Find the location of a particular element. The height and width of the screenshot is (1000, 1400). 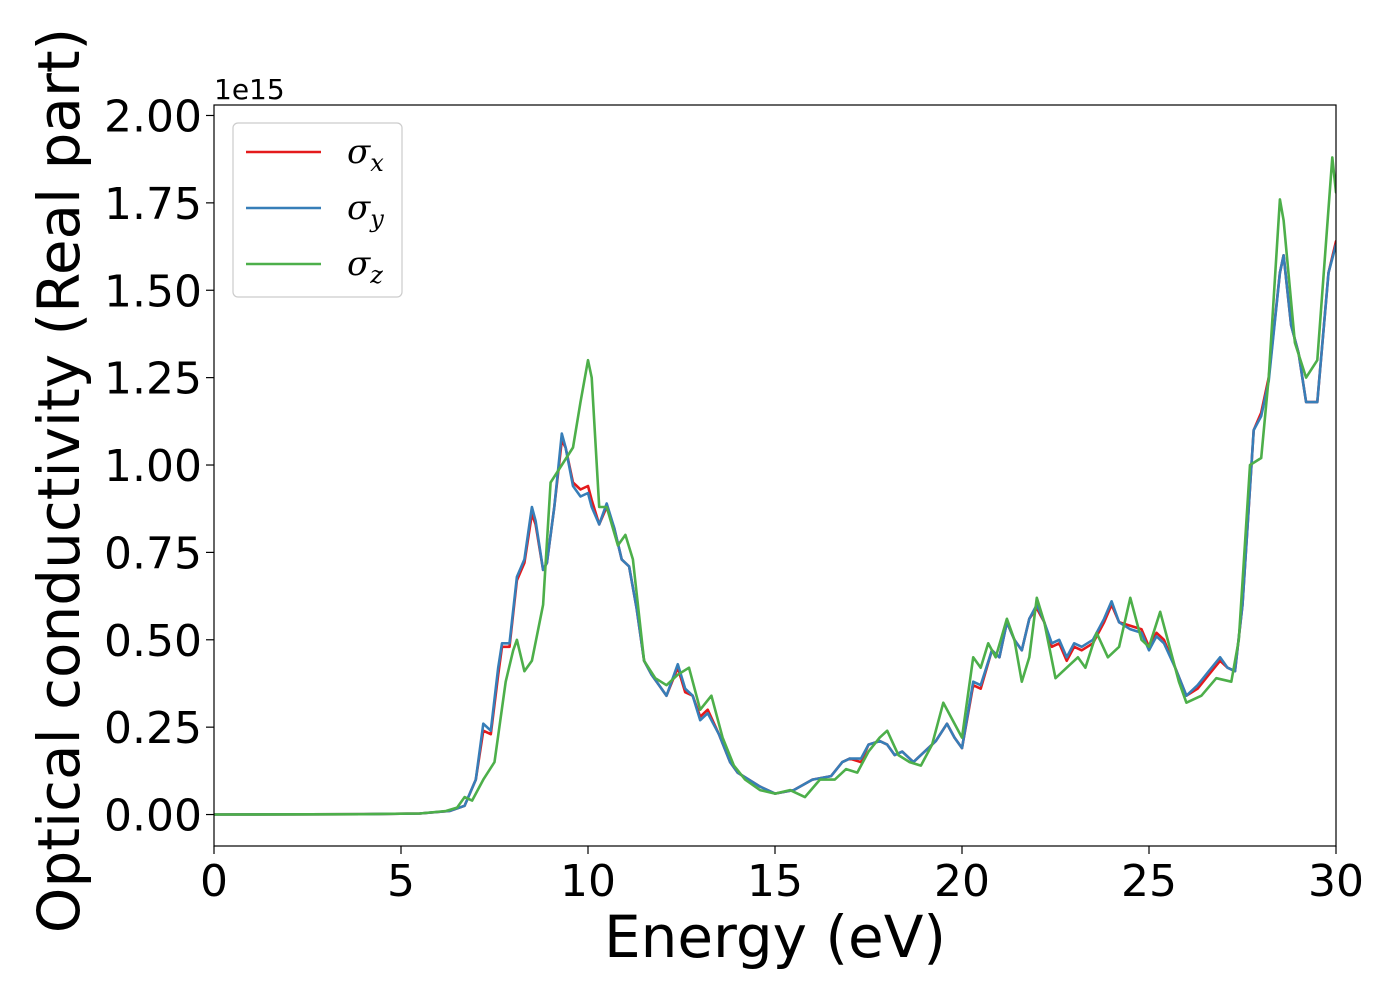

y-tick-label: 0.75 is located at coordinates (153, 553).